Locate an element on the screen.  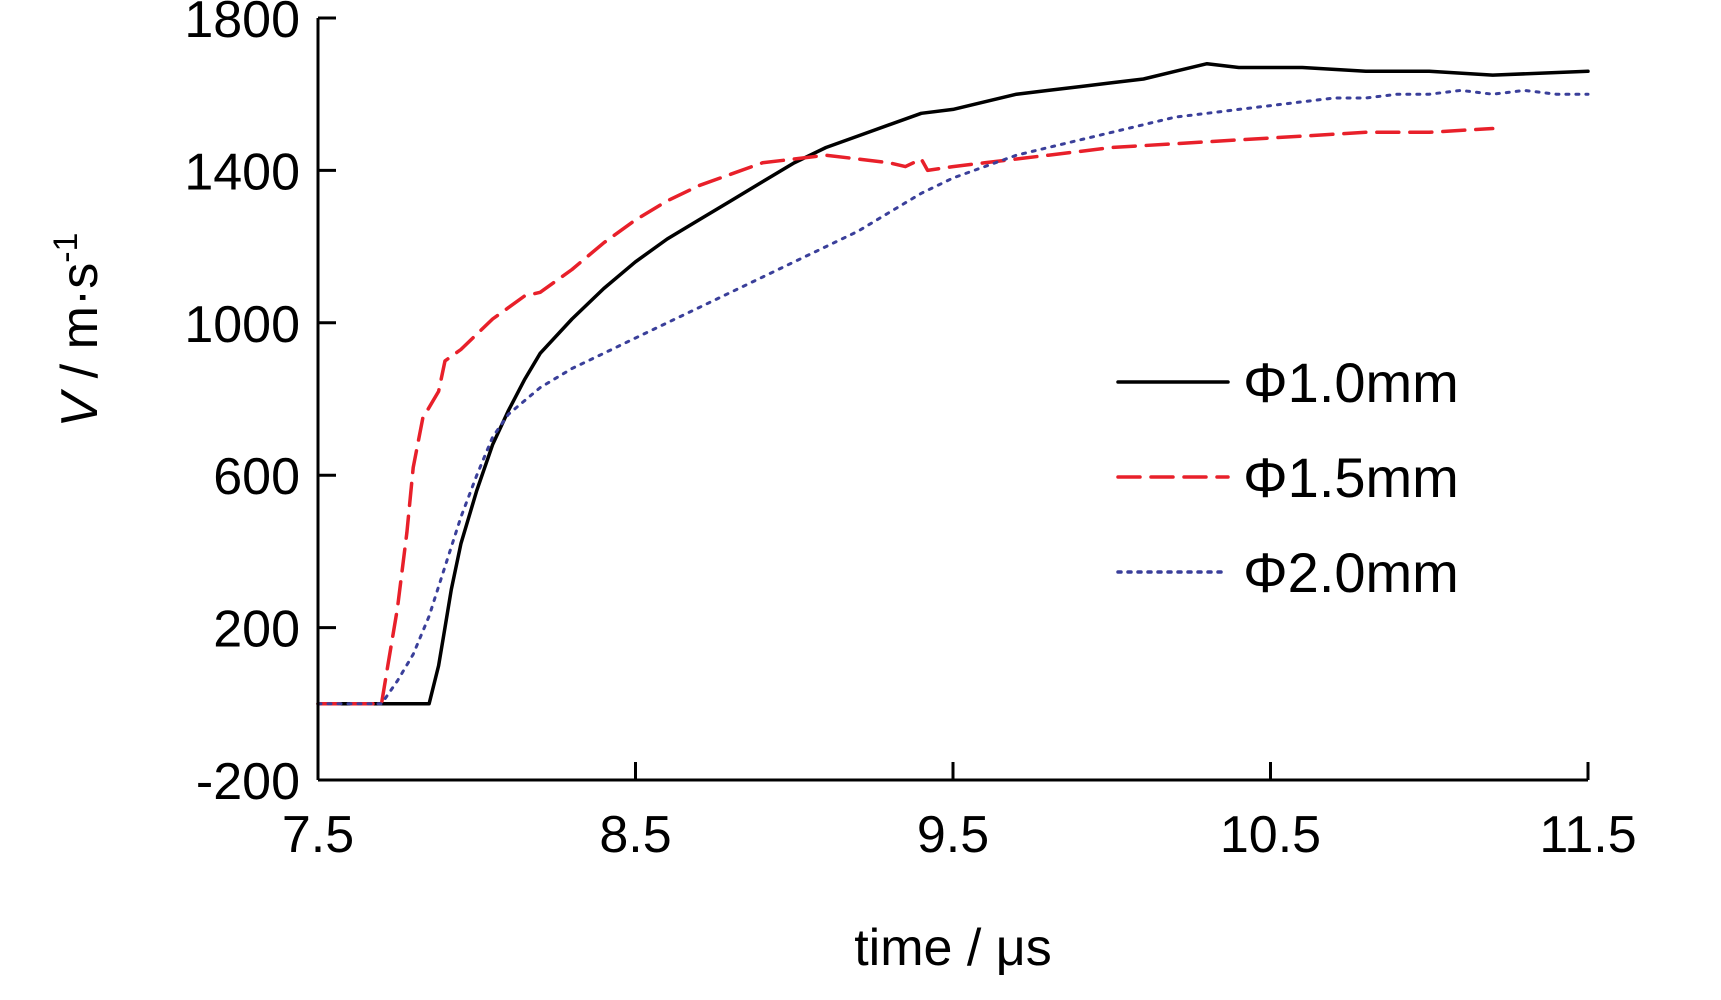
x-tick-label: 9.5 is located at coordinates (953, 835).